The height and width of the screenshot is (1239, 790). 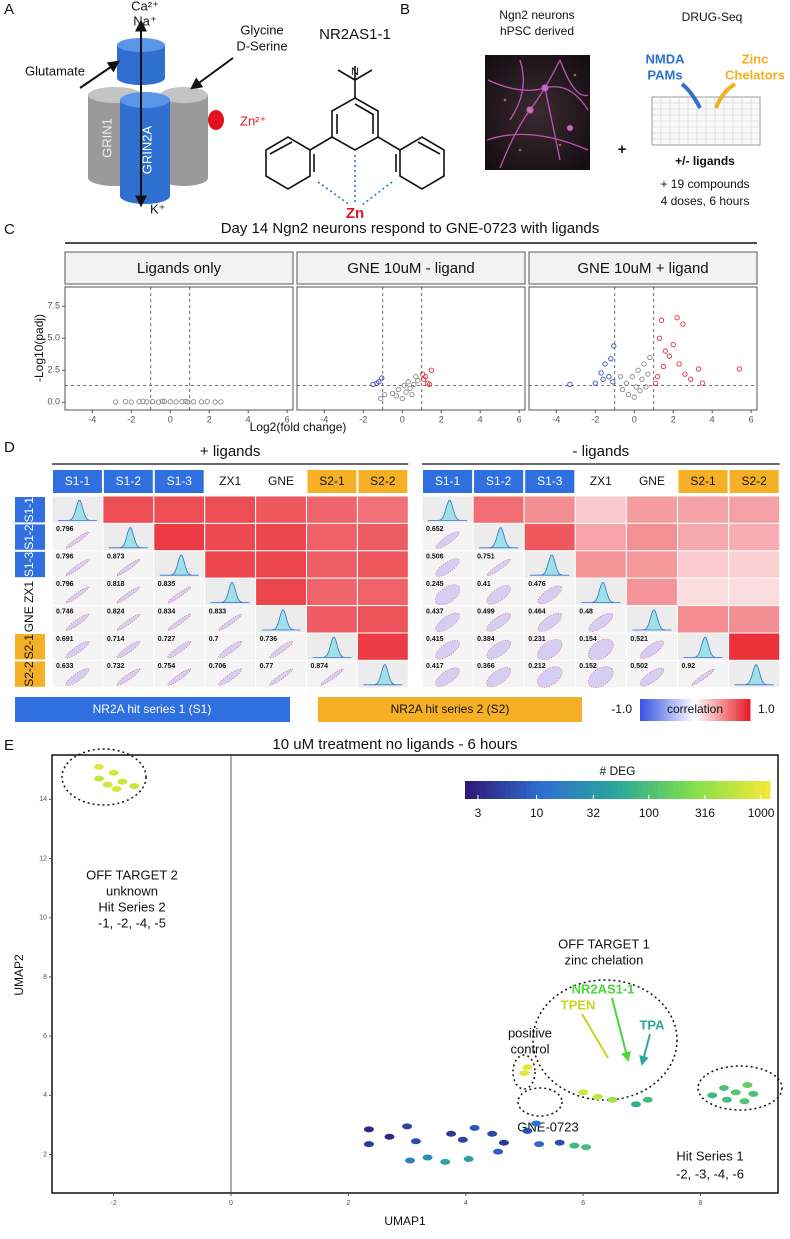 I want to click on col-label: S2-1, so click(x=332, y=481).